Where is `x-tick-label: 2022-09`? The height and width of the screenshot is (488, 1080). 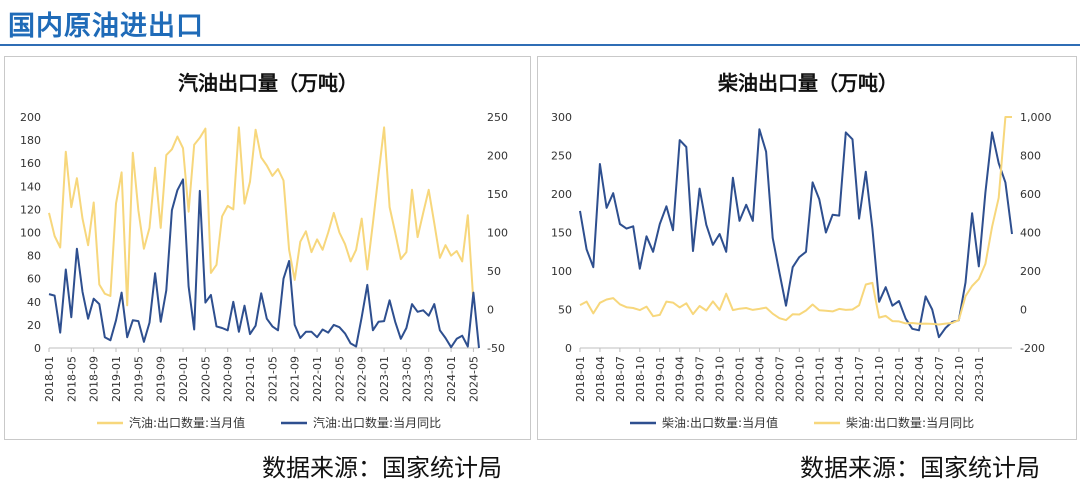 x-tick-label: 2022-09 is located at coordinates (362, 379).